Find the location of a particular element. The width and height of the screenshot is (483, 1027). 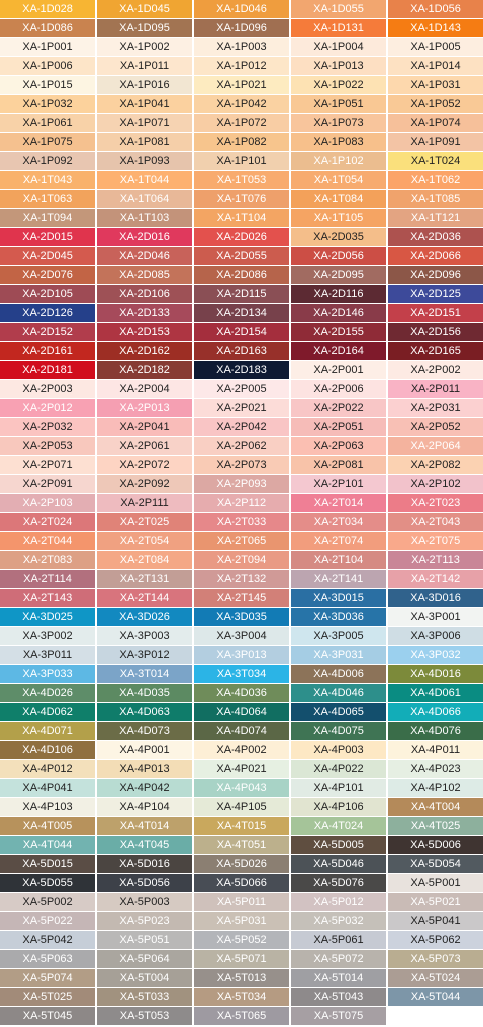

color-swatch: XA-2D095 is located at coordinates (338, 275).